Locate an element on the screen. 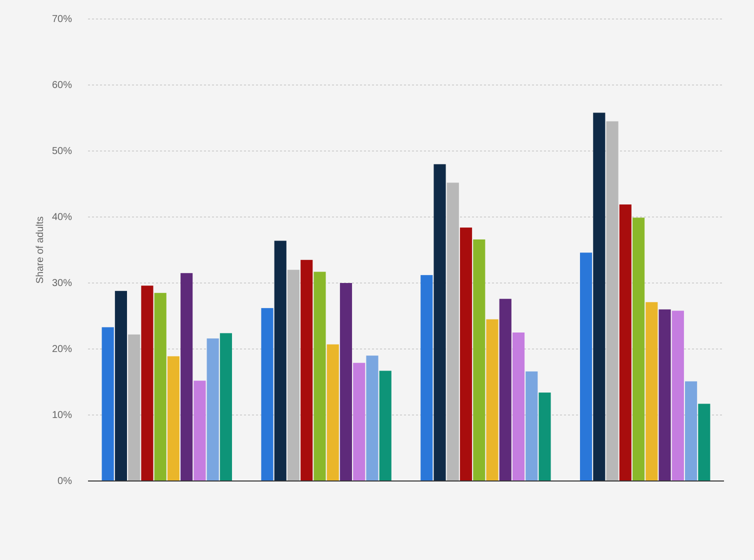 This screenshot has width=754, height=560. y-tick-label: 60% is located at coordinates (62, 86).